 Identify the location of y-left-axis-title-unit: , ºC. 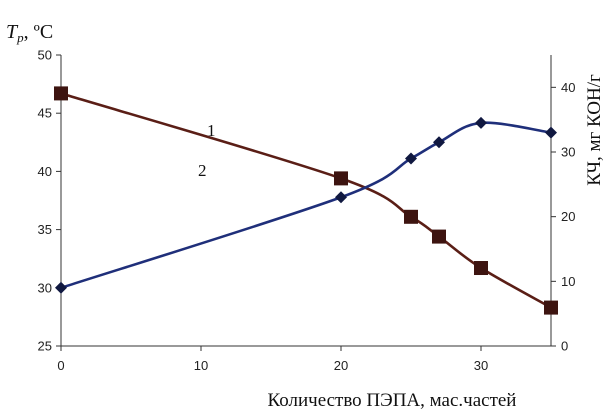
(39, 32).